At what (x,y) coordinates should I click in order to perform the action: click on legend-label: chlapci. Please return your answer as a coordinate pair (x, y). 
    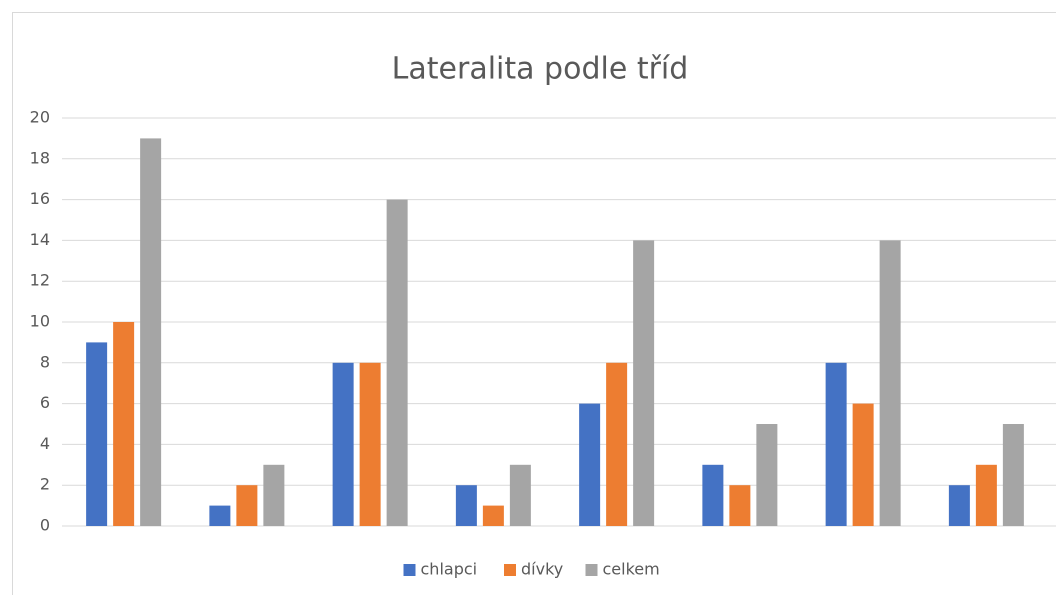
    Looking at the image, I should click on (449, 569).